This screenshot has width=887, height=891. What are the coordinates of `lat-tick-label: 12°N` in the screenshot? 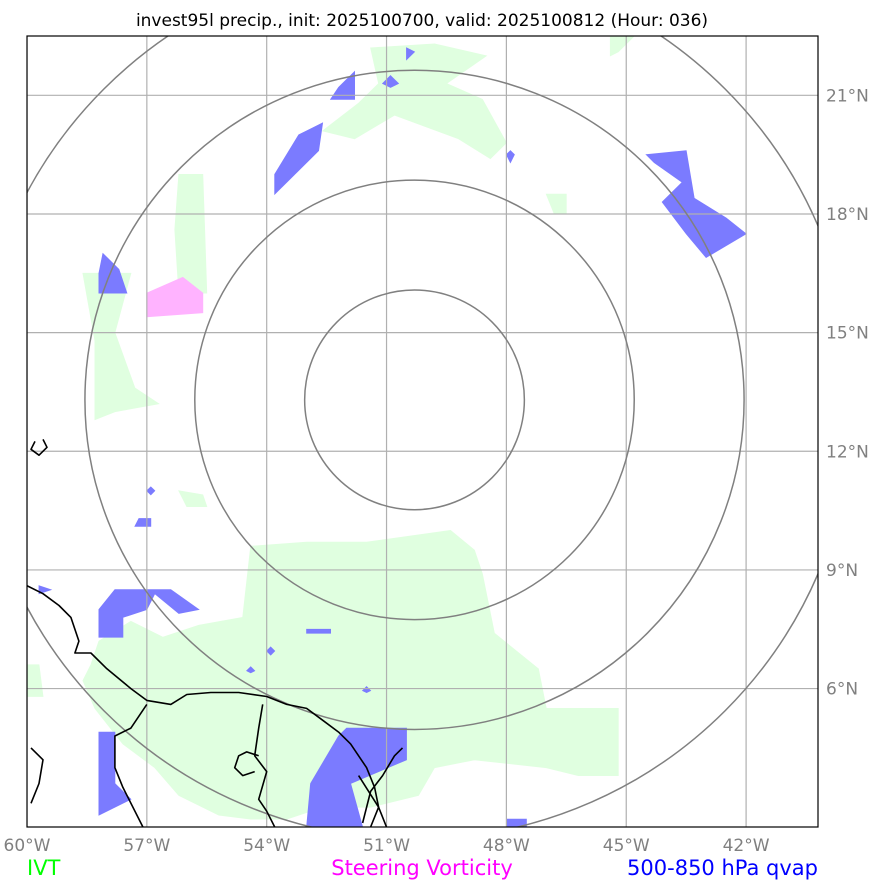 It's located at (847, 452).